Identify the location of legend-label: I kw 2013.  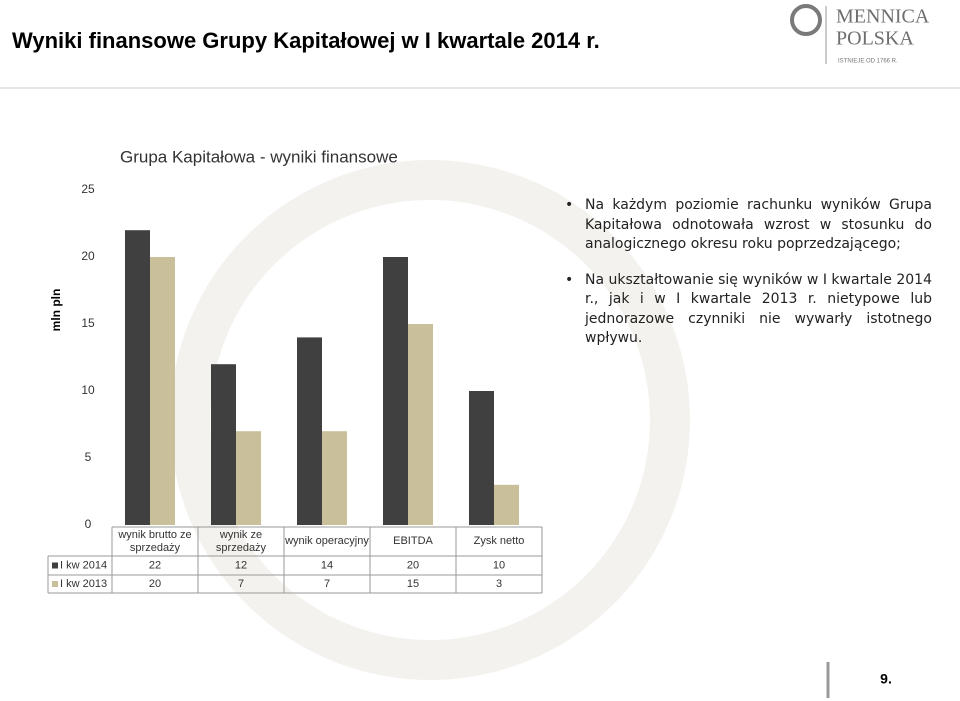
(83, 584).